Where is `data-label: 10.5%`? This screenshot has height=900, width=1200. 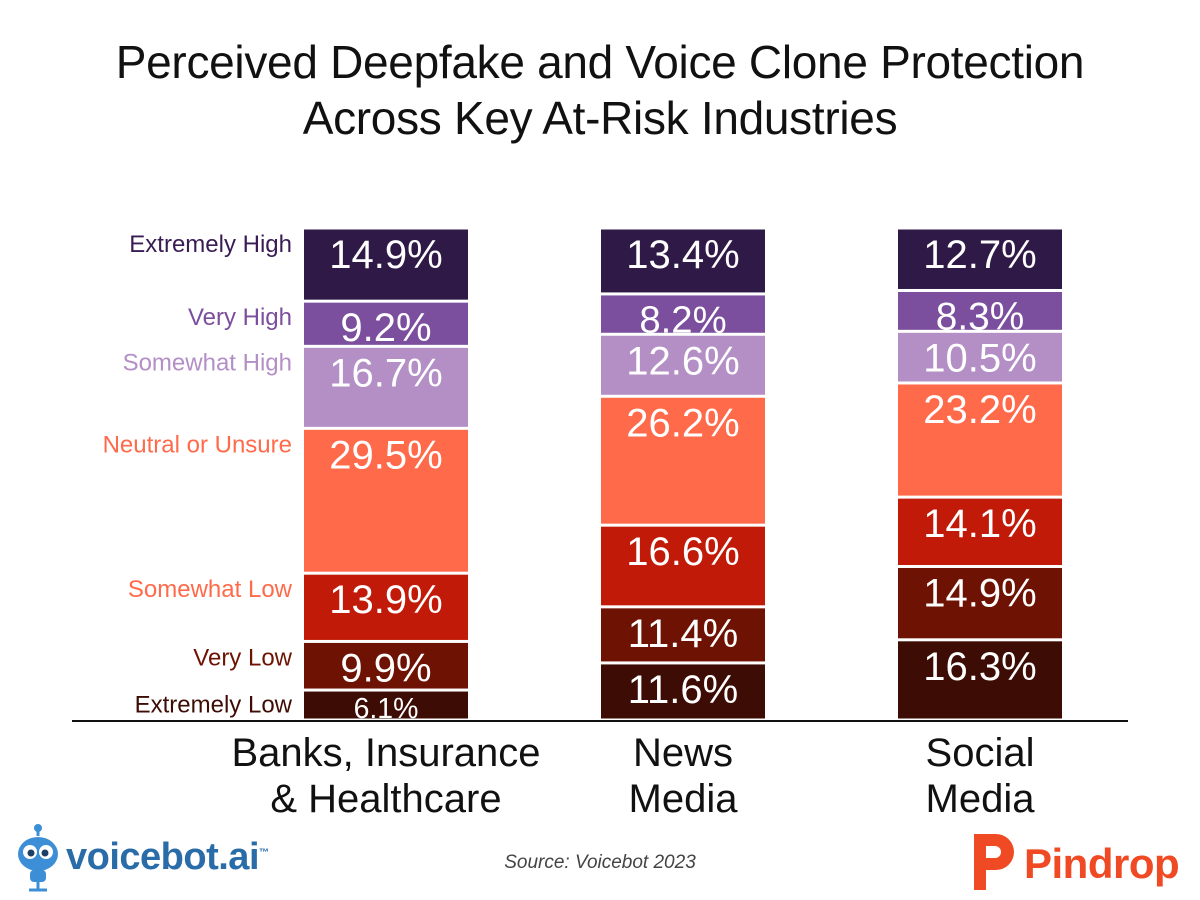
data-label: 10.5% is located at coordinates (979, 358).